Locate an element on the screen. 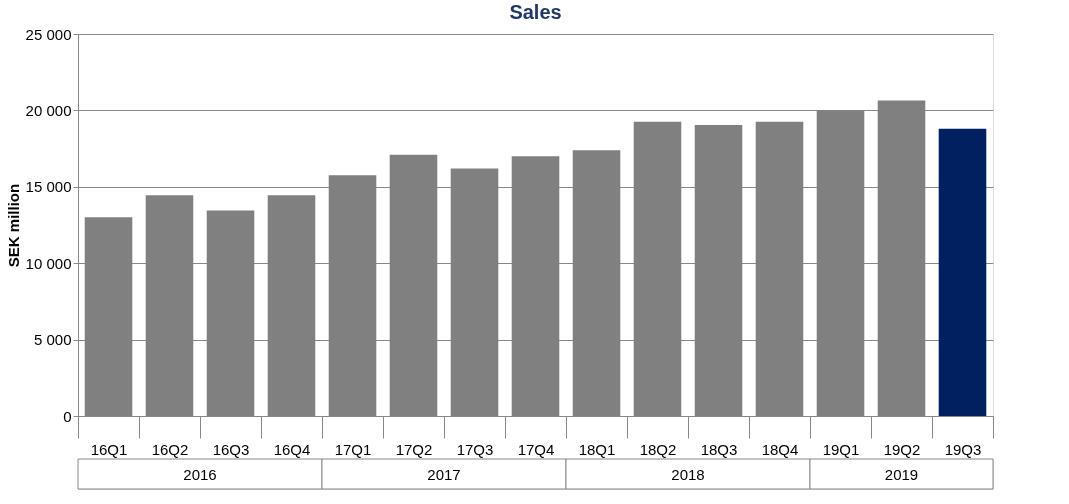  x-tick-label: 16Q2 is located at coordinates (170, 449).